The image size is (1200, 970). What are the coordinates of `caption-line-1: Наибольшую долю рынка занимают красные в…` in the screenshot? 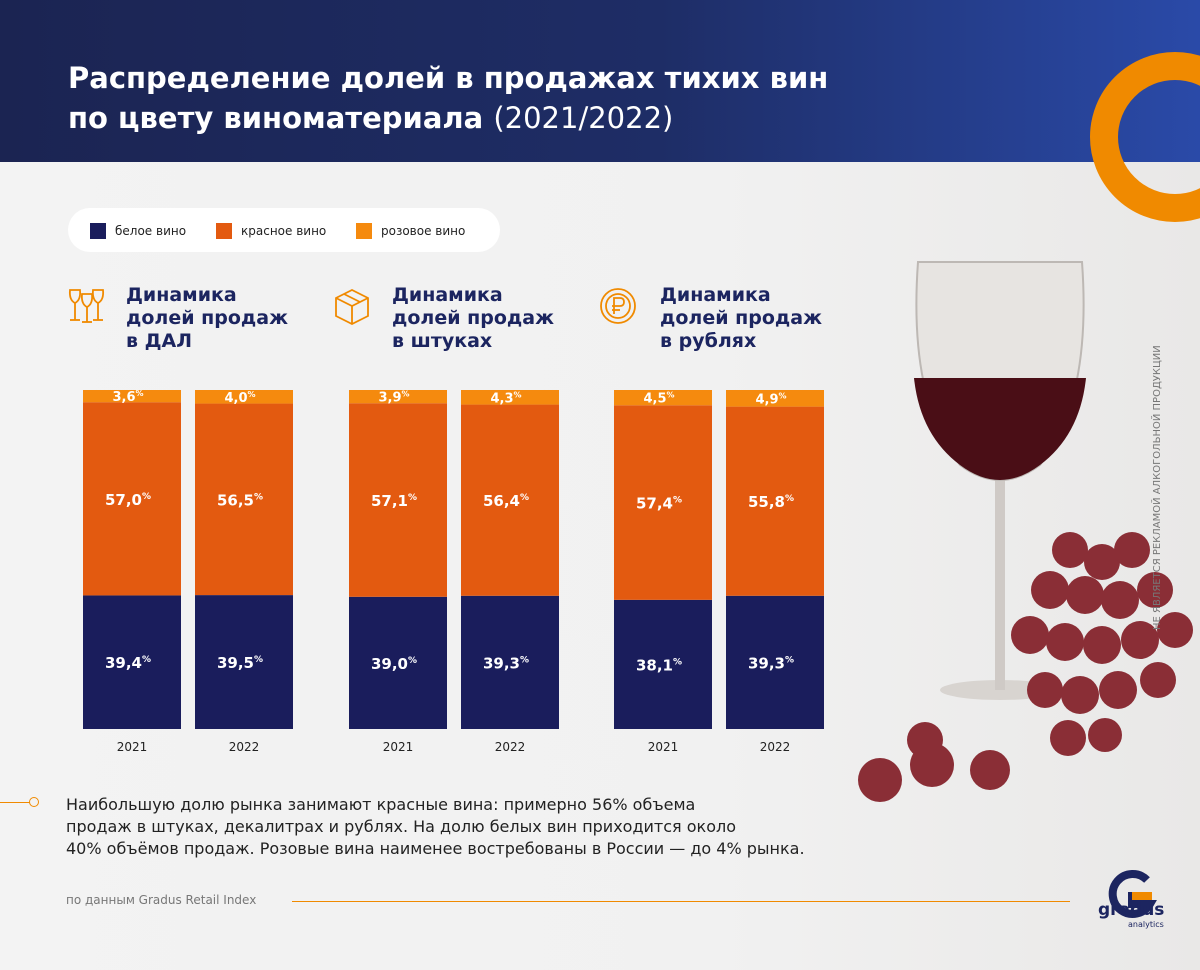 It's located at (381, 804).